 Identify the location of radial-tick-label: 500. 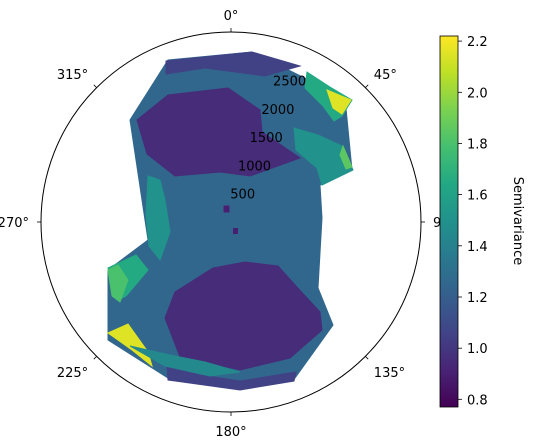
(242, 195).